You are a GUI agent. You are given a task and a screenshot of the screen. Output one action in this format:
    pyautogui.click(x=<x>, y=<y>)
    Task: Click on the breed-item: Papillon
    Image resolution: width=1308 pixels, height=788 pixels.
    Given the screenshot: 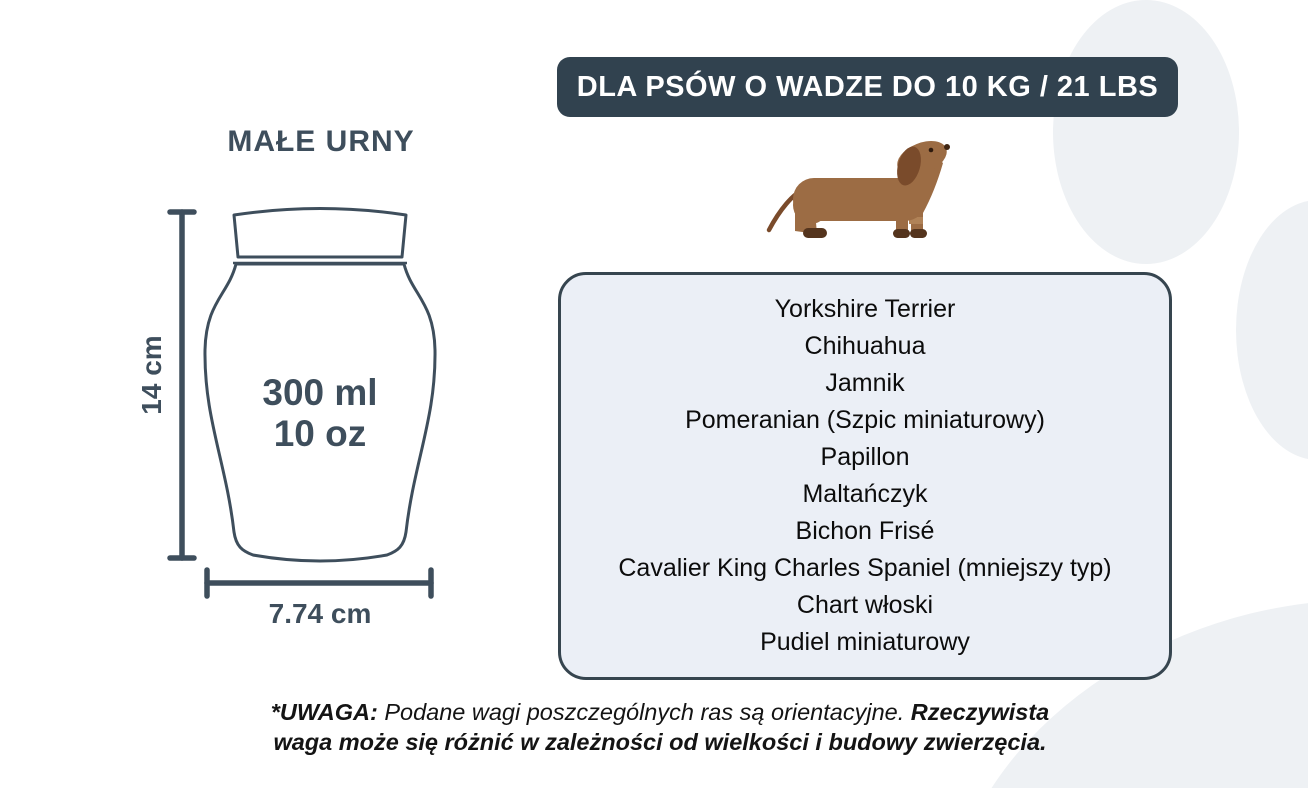 What is the action you would take?
    pyautogui.click(x=865, y=457)
    